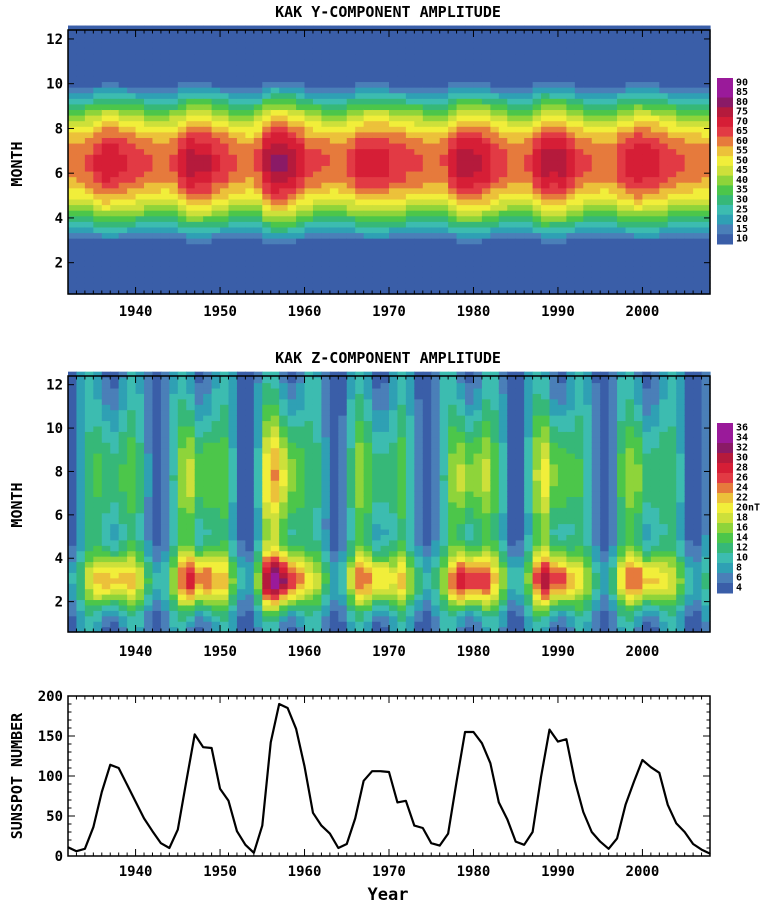  What do you see at coordinates (742, 92) in the screenshot?
I see `colorbar-label: 85` at bounding box center [742, 92].